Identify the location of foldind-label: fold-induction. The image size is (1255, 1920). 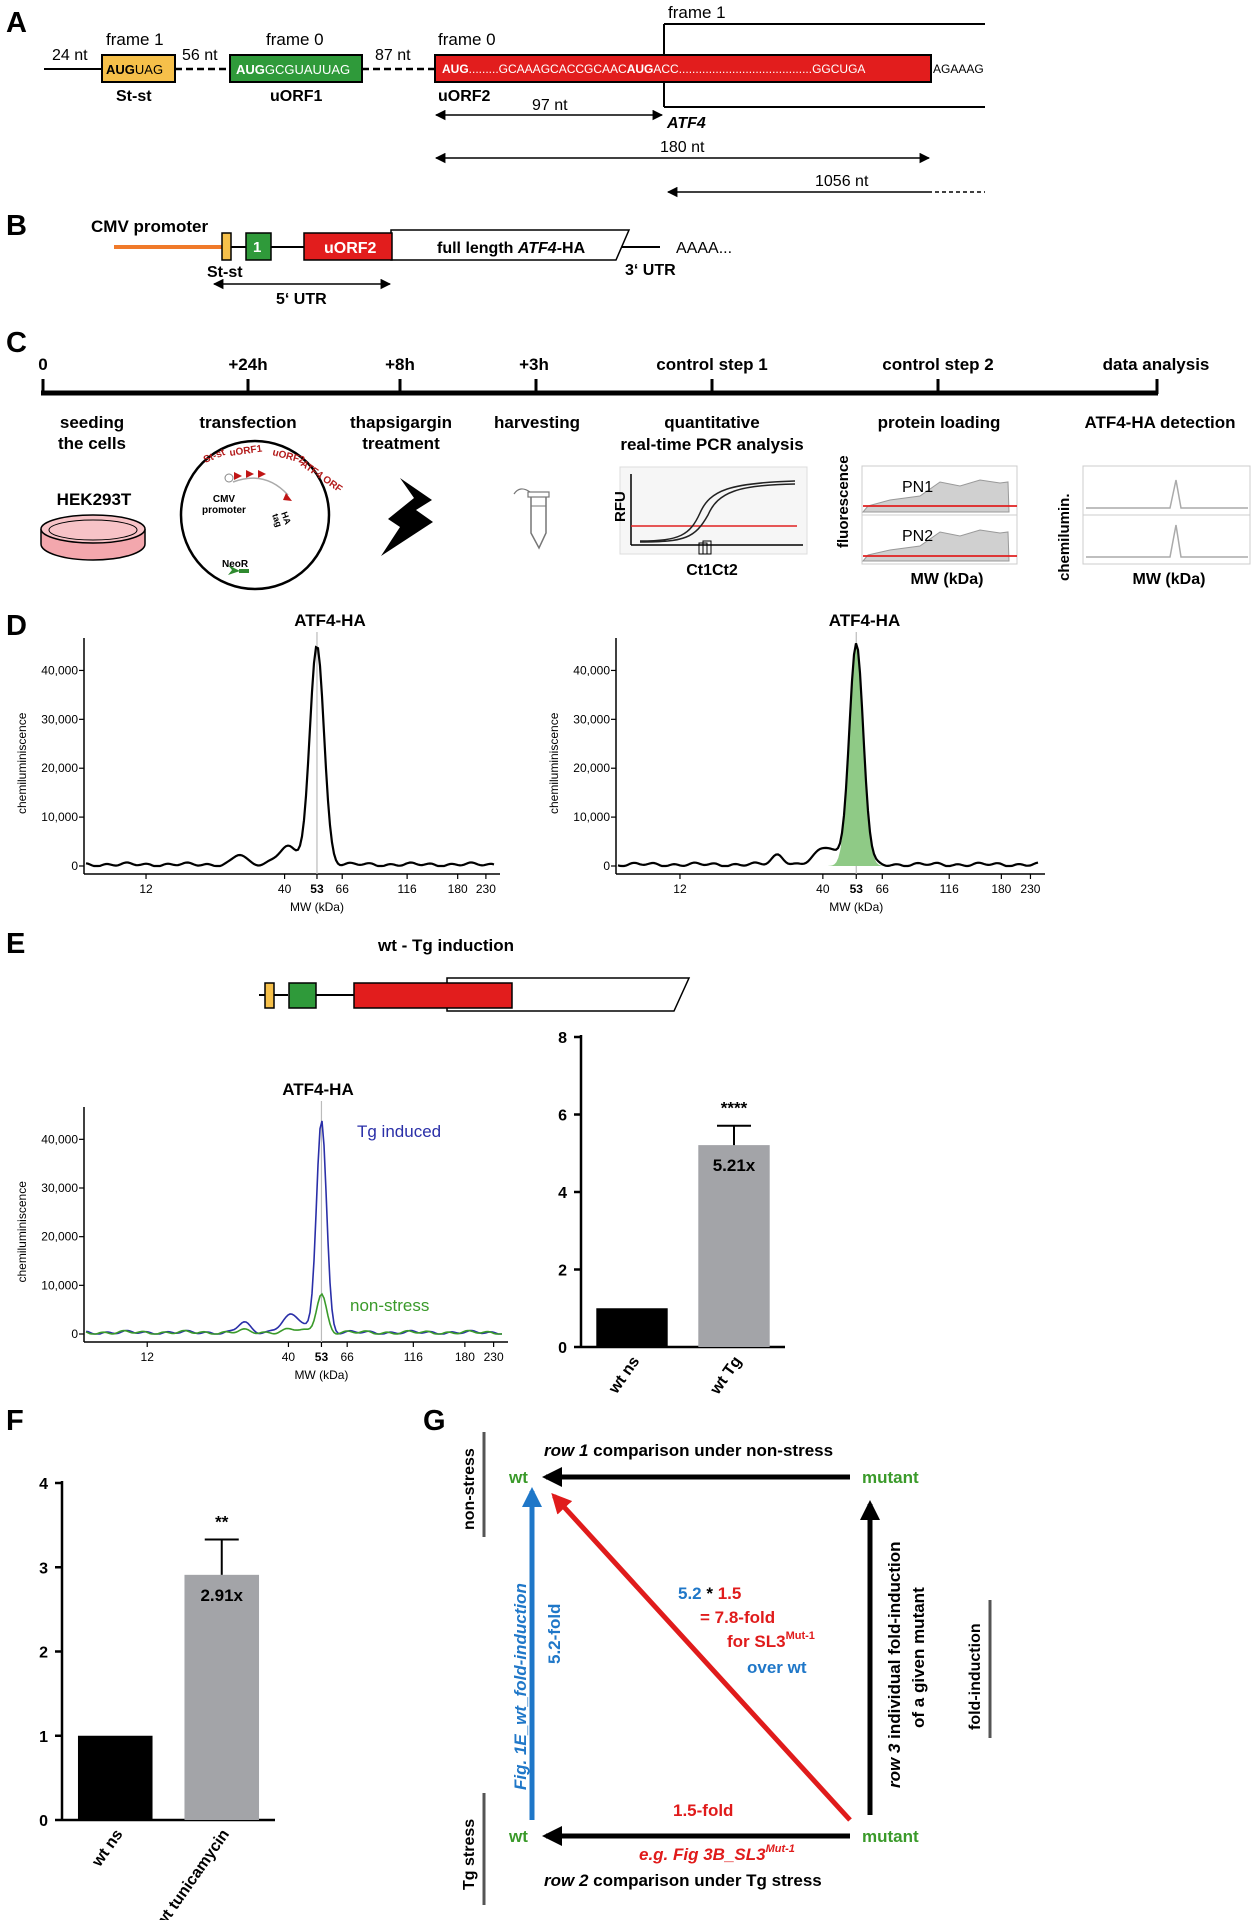
(975, 1676).